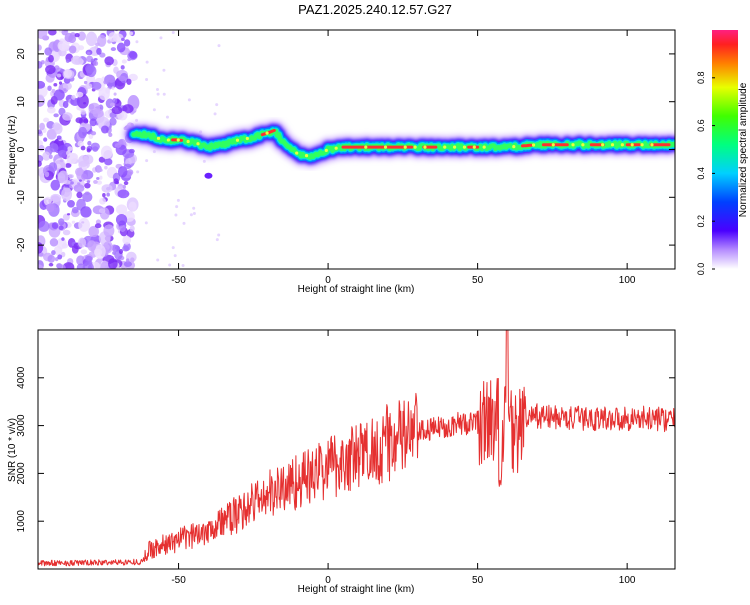 This screenshot has width=750, height=605. I want to click on colorbar-tick-label: 0.4, so click(701, 173).